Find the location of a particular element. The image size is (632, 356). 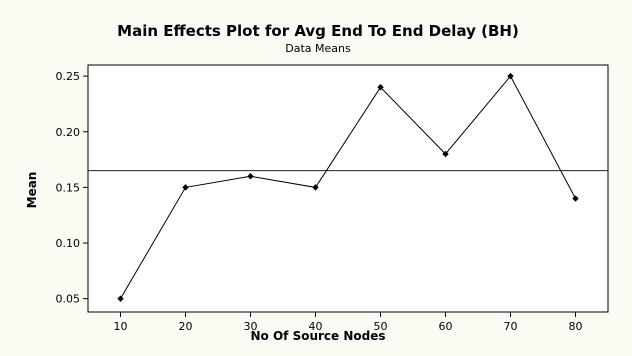

chart-subtitle: Data Means is located at coordinates (318, 48).